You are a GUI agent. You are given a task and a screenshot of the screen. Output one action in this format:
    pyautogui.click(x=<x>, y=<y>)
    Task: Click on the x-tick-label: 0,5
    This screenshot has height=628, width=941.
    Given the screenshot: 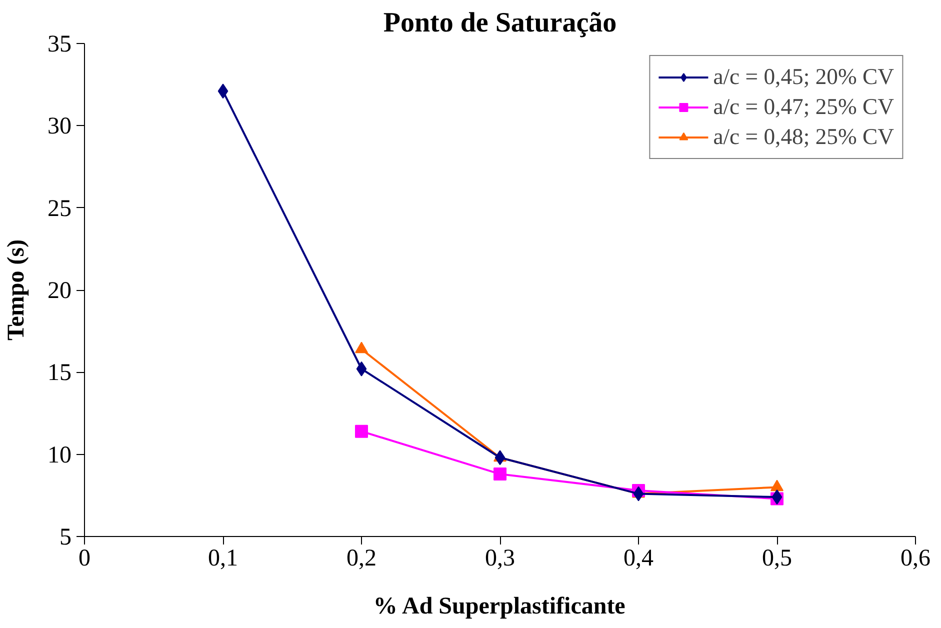 What is the action you would take?
    pyautogui.click(x=777, y=559)
    